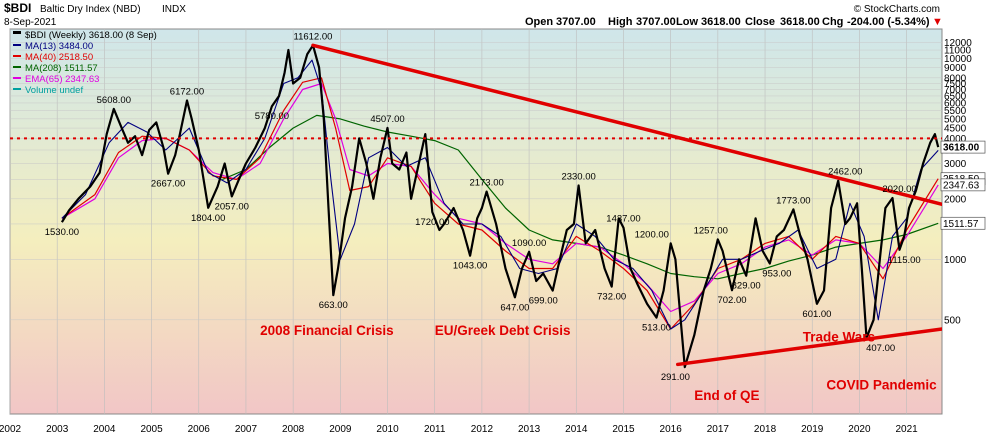  What do you see at coordinates (955, 111) in the screenshot?
I see `y-tick-label: 5500` at bounding box center [955, 111].